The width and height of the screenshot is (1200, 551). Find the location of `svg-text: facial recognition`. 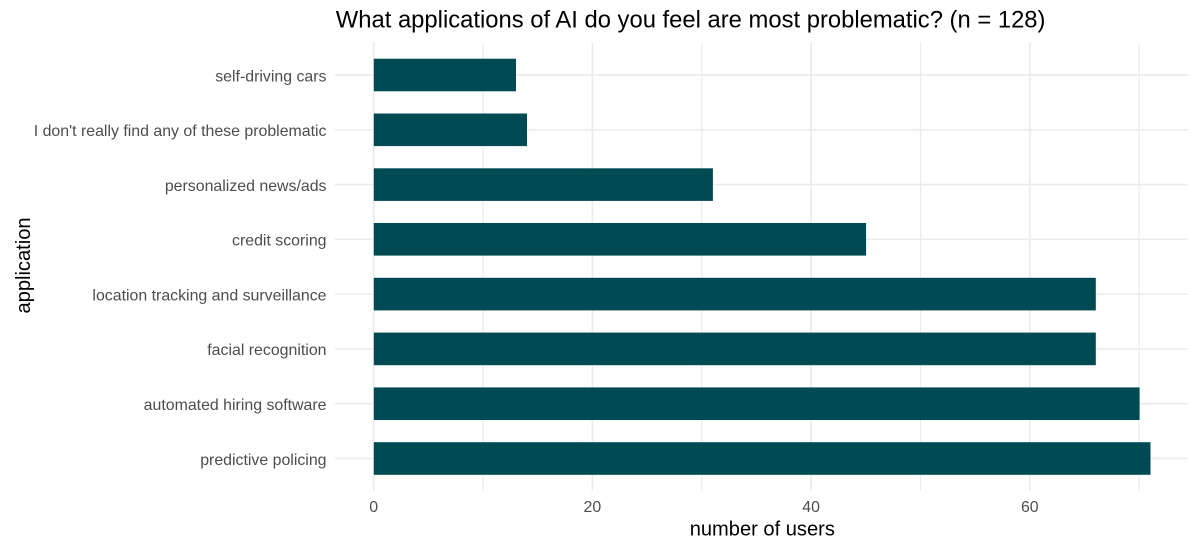

svg-text: facial recognition is located at coordinates (266, 350).